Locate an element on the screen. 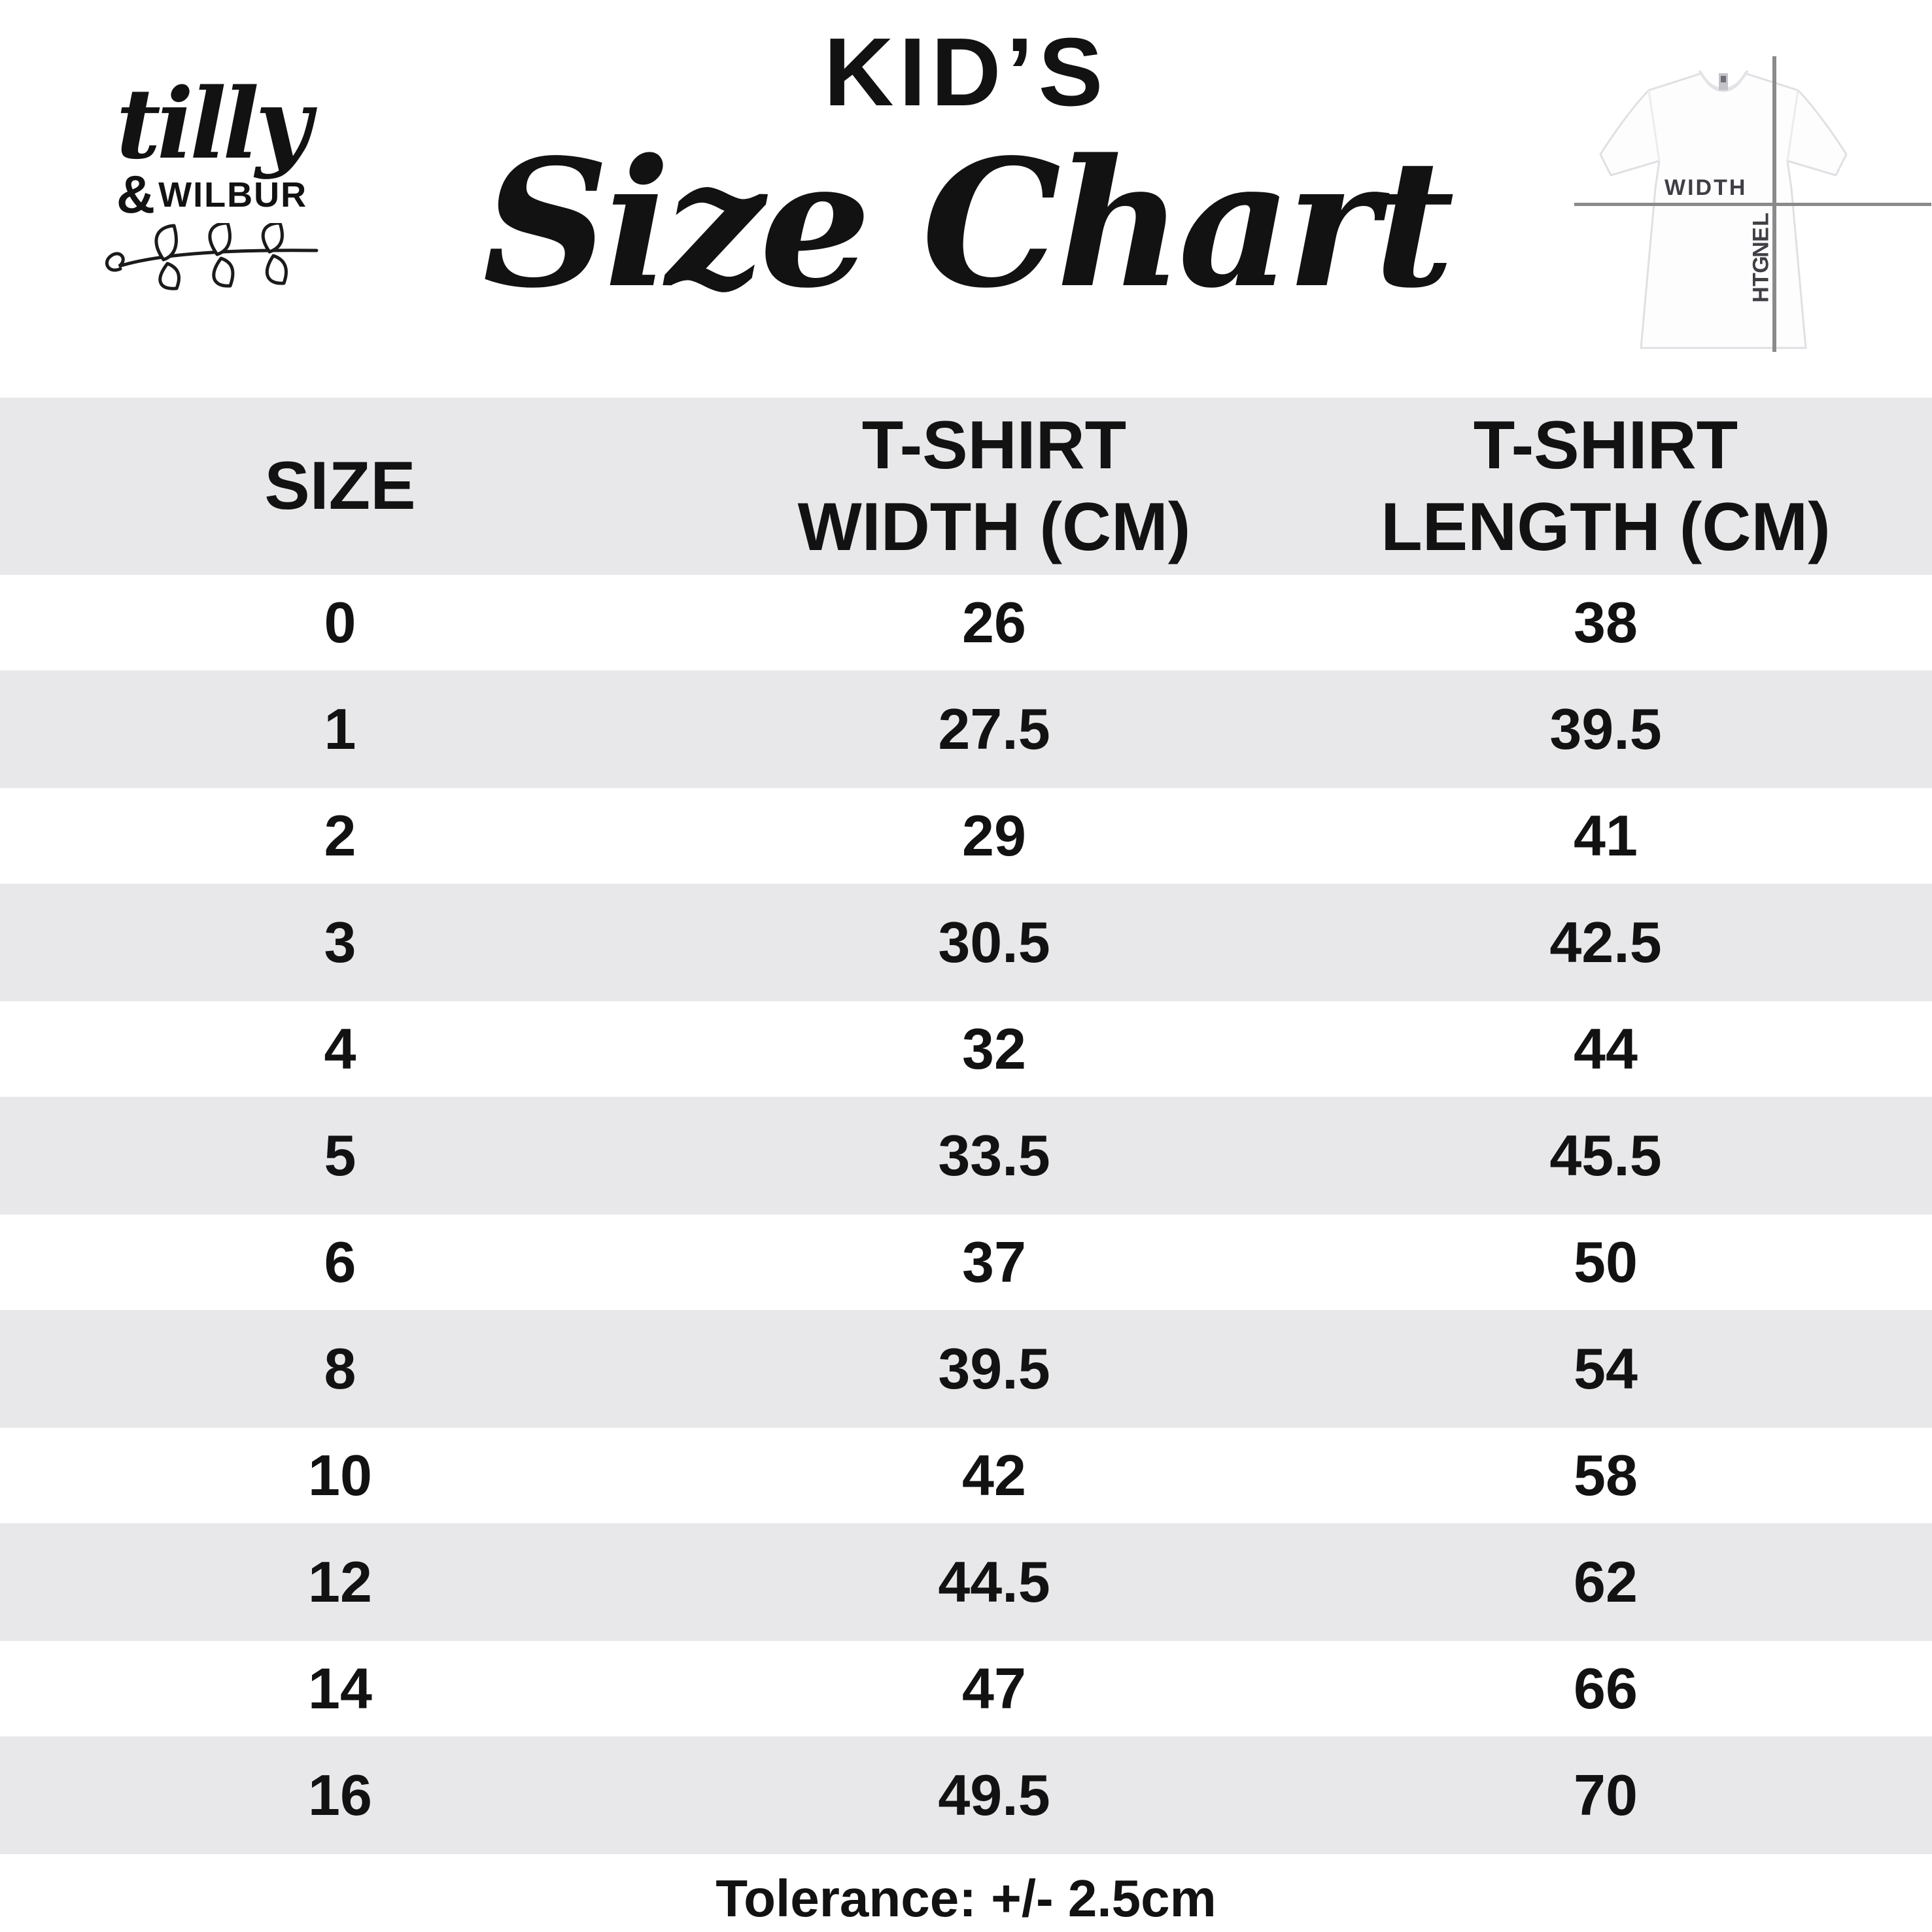 The image size is (1932, 1932). length-cell: 38 is located at coordinates (1606, 622).